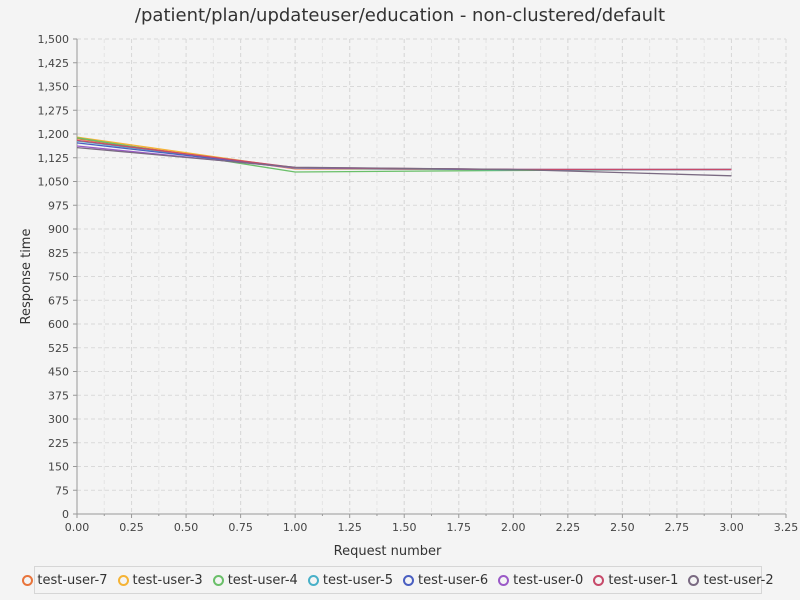 This screenshot has height=600, width=800. What do you see at coordinates (54, 158) in the screenshot?
I see `y-tick-label: 1,125` at bounding box center [54, 158].